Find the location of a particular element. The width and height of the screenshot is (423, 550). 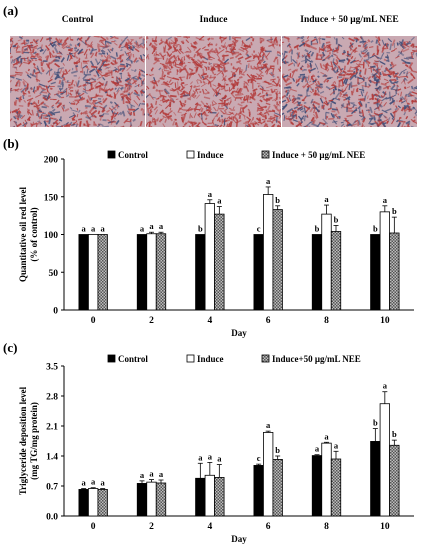

bar is located at coordinates (394, 480).